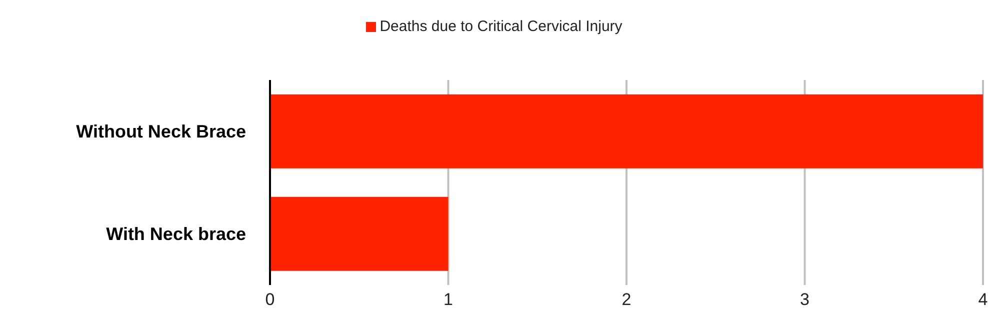 The image size is (1000, 331). Describe the element at coordinates (270, 300) in the screenshot. I see `x-tick-label: 0` at that location.